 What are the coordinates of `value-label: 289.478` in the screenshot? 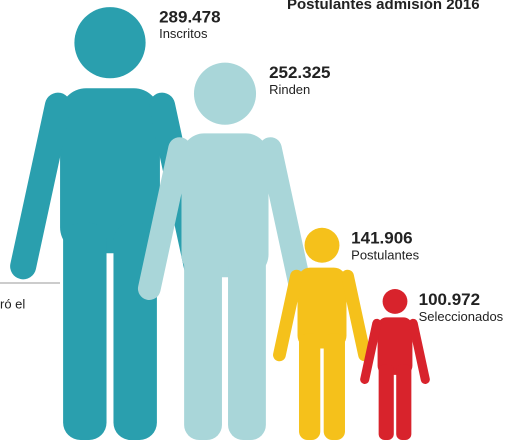 It's located at (189, 16).